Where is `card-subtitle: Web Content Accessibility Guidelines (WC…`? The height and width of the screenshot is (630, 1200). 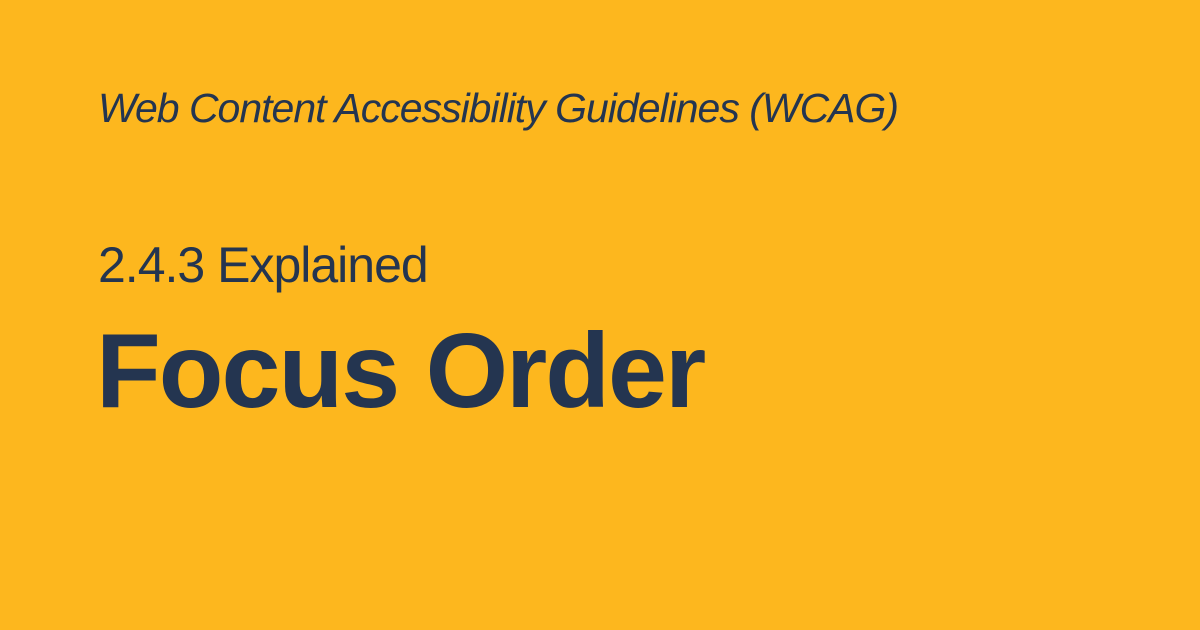 card-subtitle: Web Content Accessibility Guidelines (WC… is located at coordinates (498, 108).